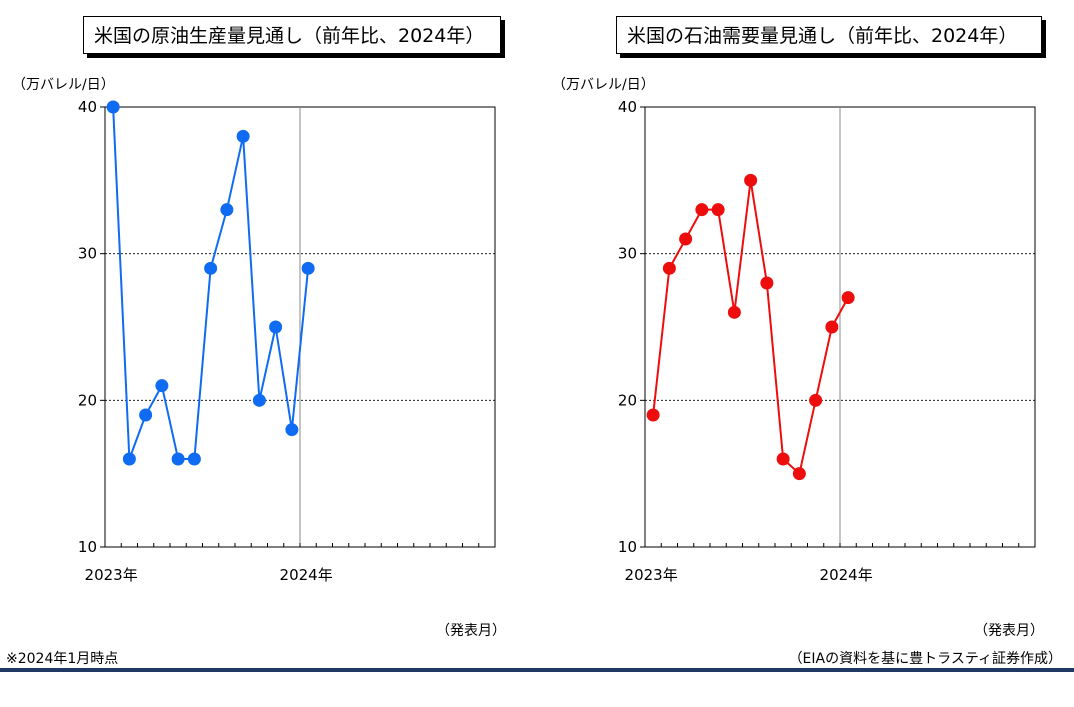 This screenshot has height=707, width=1074. What do you see at coordinates (292, 35) in the screenshot?
I see `chart-title-crude-production: 米国の原油生産量見通し（前年比、2024年）` at bounding box center [292, 35].